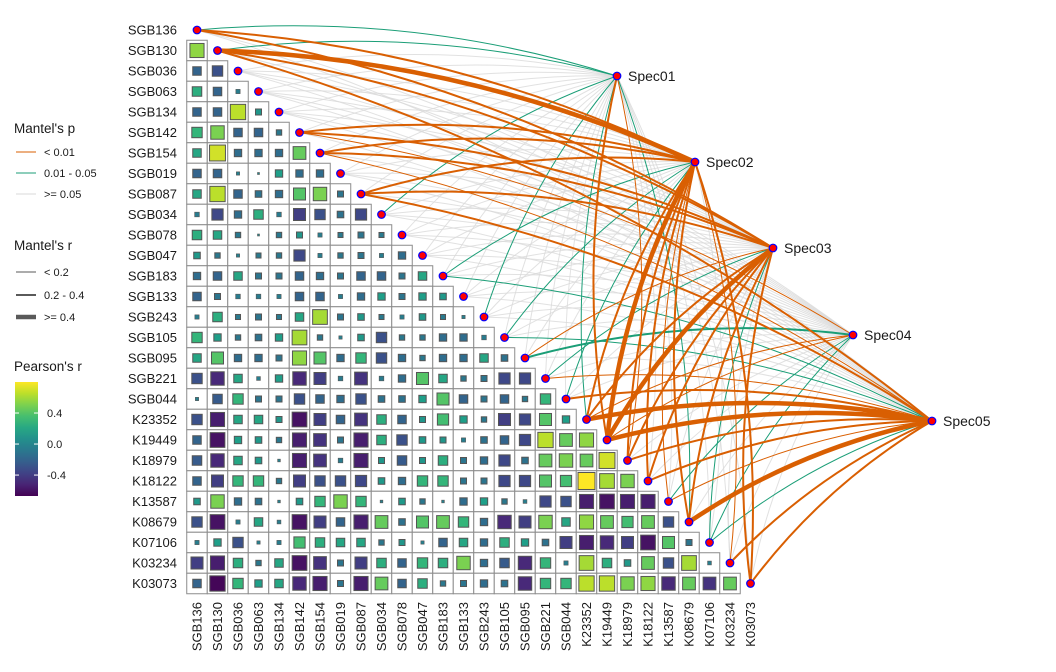  Describe the element at coordinates (607, 501) in the screenshot. I see `correlation-square-K13587-K19449` at that location.